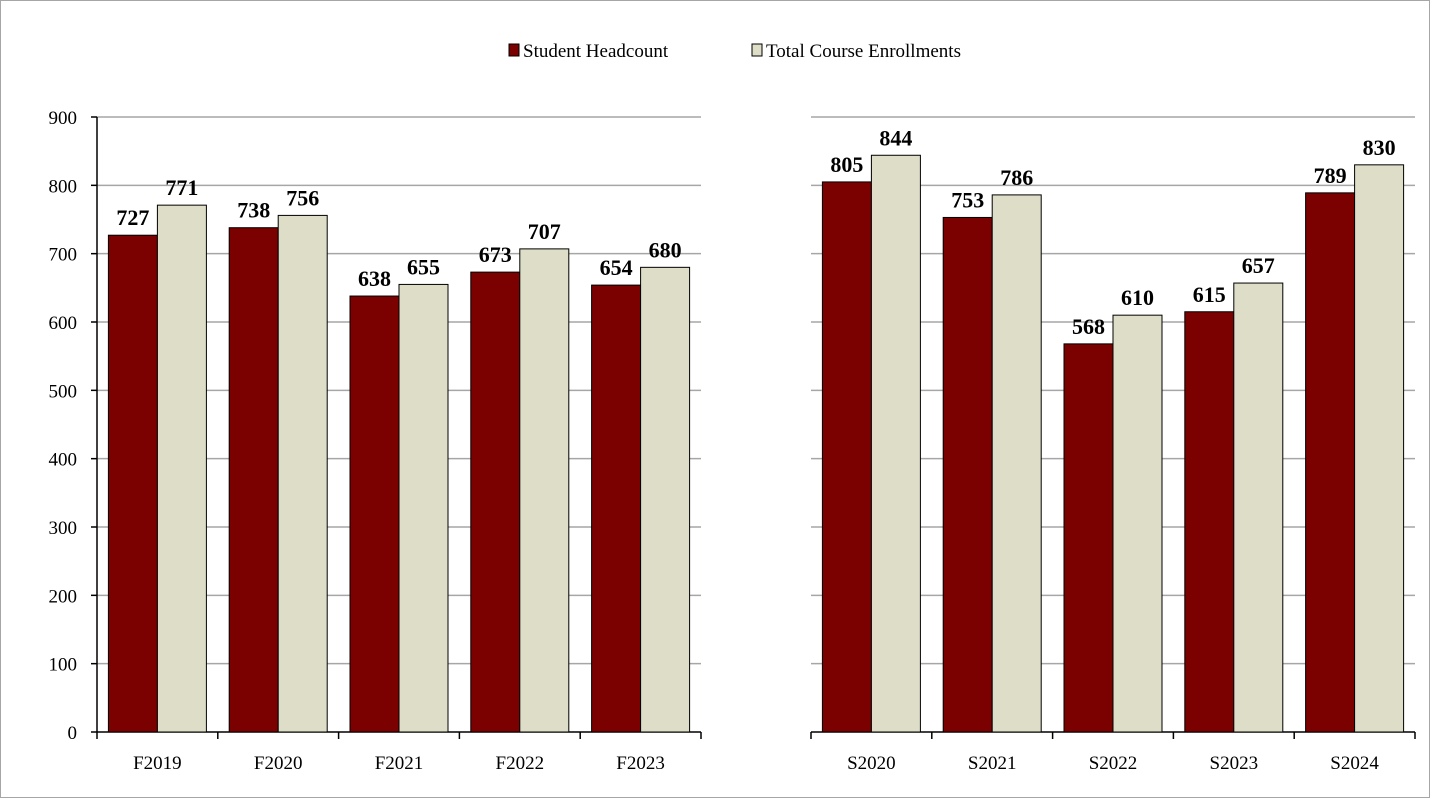 This screenshot has width=1430, height=802. What do you see at coordinates (967, 199) in the screenshot?
I see `data-label: 753` at bounding box center [967, 199].